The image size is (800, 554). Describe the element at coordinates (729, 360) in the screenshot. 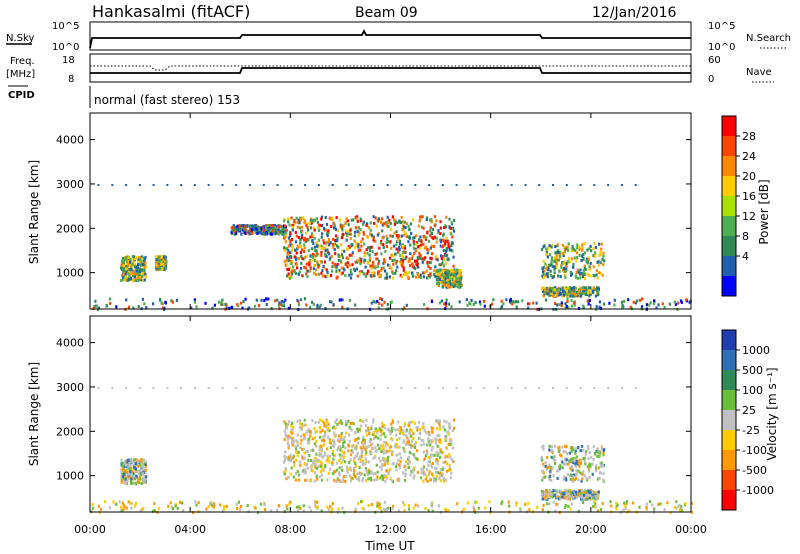

I see `colorbar-segment` at that location.